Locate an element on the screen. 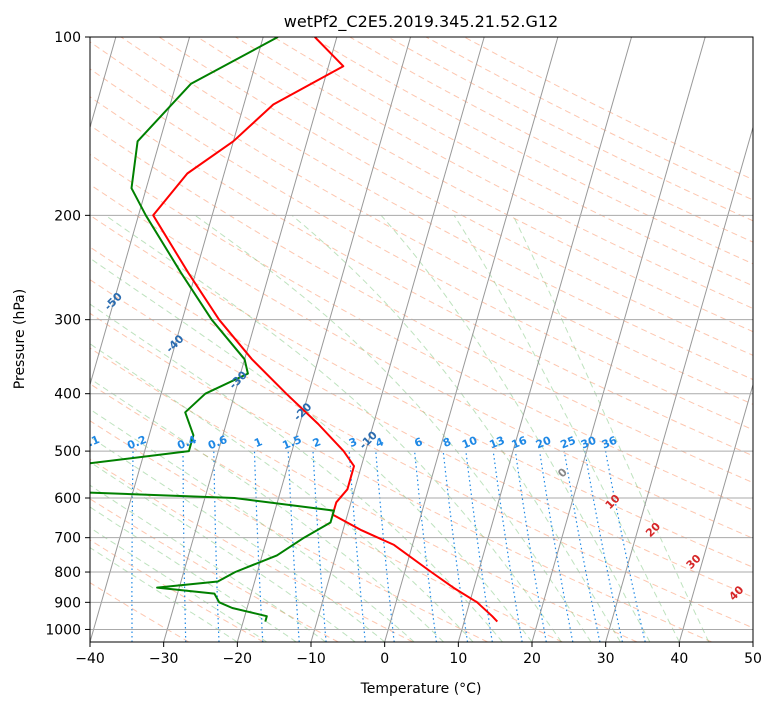  y-tick-label: 1000 is located at coordinates (63, 630).